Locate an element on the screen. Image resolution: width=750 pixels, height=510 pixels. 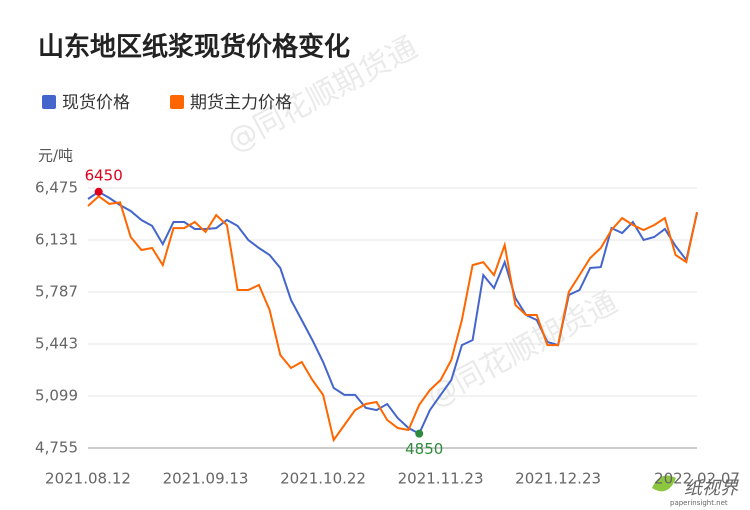
logo-text: 纸视界 is located at coordinates (711, 488).